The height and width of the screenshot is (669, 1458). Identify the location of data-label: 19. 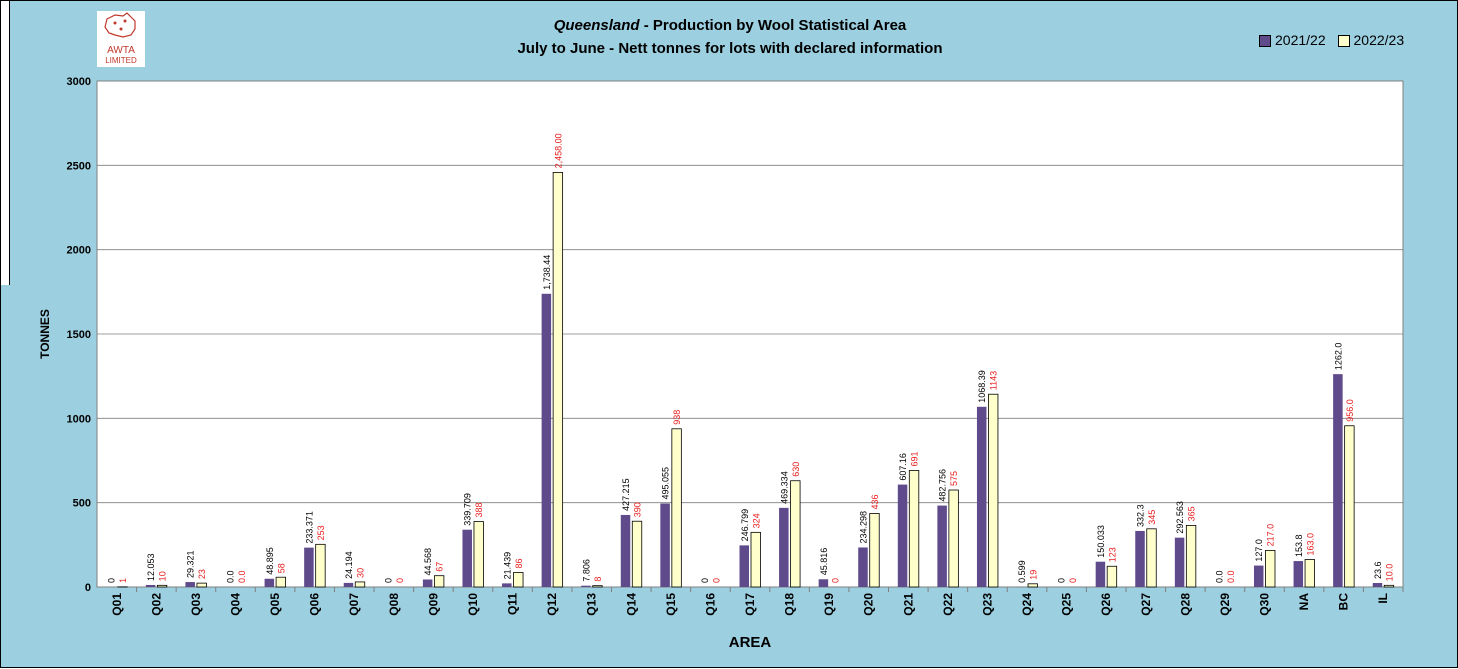
(1033, 575).